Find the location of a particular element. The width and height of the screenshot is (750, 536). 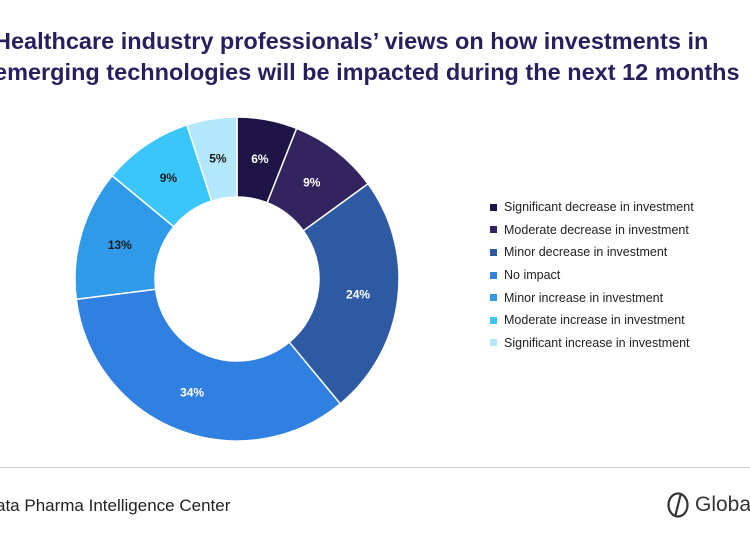

legend-item-significant-decrease-in-investment: Significant decrease in investment is located at coordinates (592, 207).